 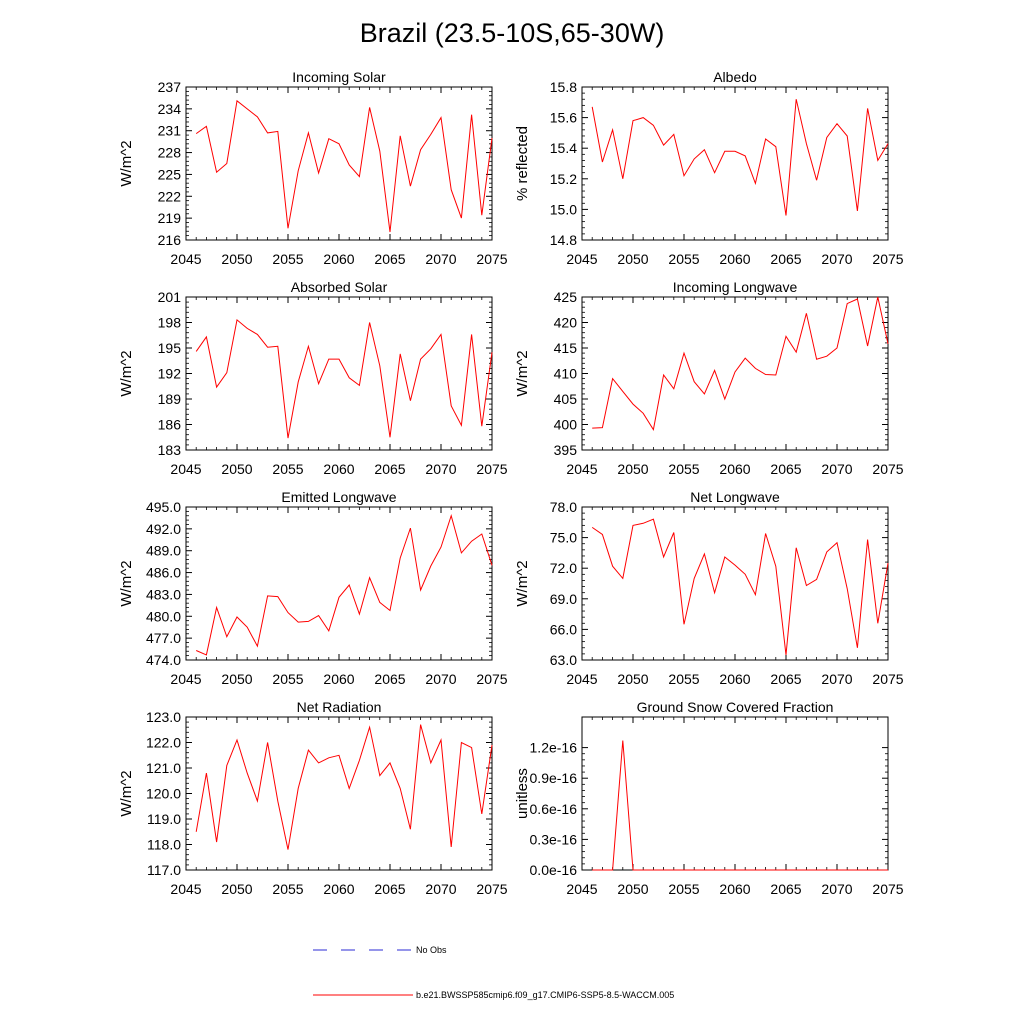 I want to click on y-tick-label: 0.6e-16, so click(x=554, y=809).